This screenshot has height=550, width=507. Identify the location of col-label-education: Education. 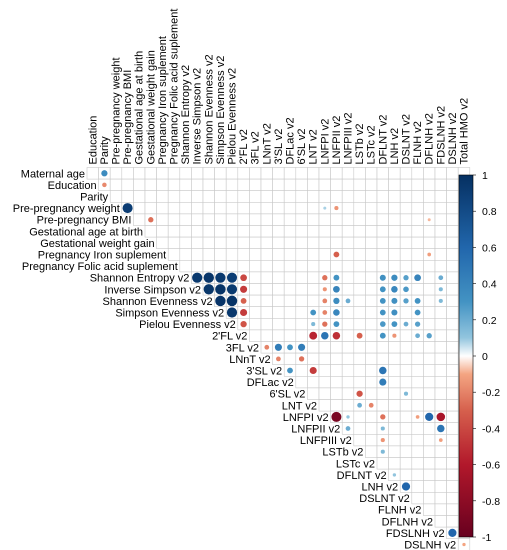
(93, 140).